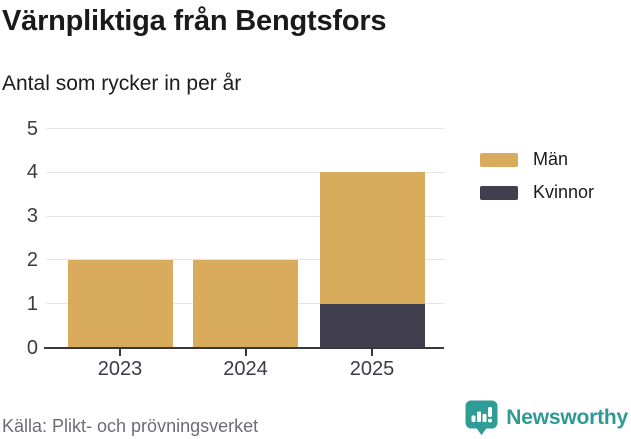 This screenshot has width=631, height=439. I want to click on y-axis-tick-label: 3, so click(32, 216).